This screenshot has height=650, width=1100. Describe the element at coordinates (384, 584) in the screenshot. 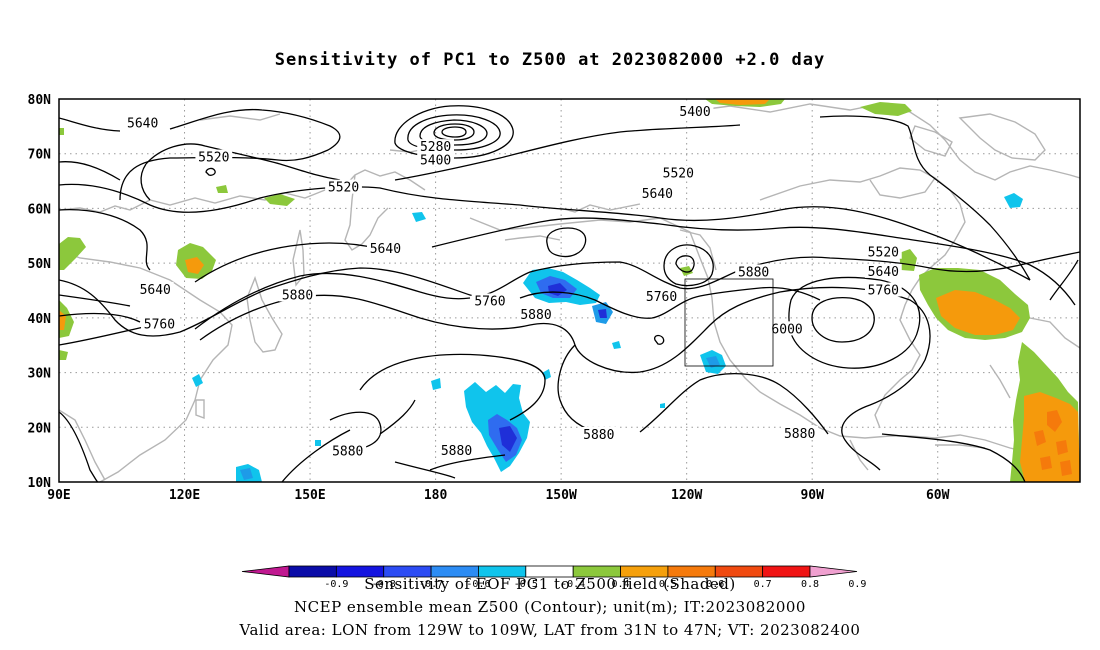

I see `colorbar-tick-label: -0.8` at that location.